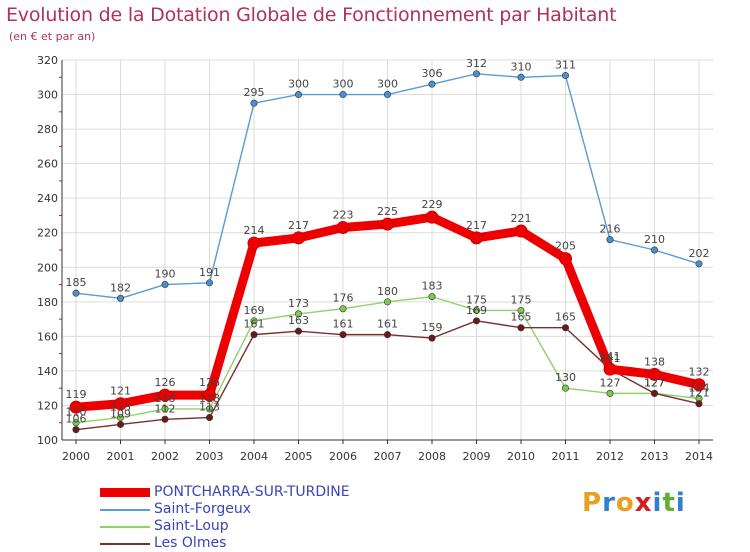 The width and height of the screenshot is (750, 552). I want to click on x-tick-label: 2013, so click(655, 456).